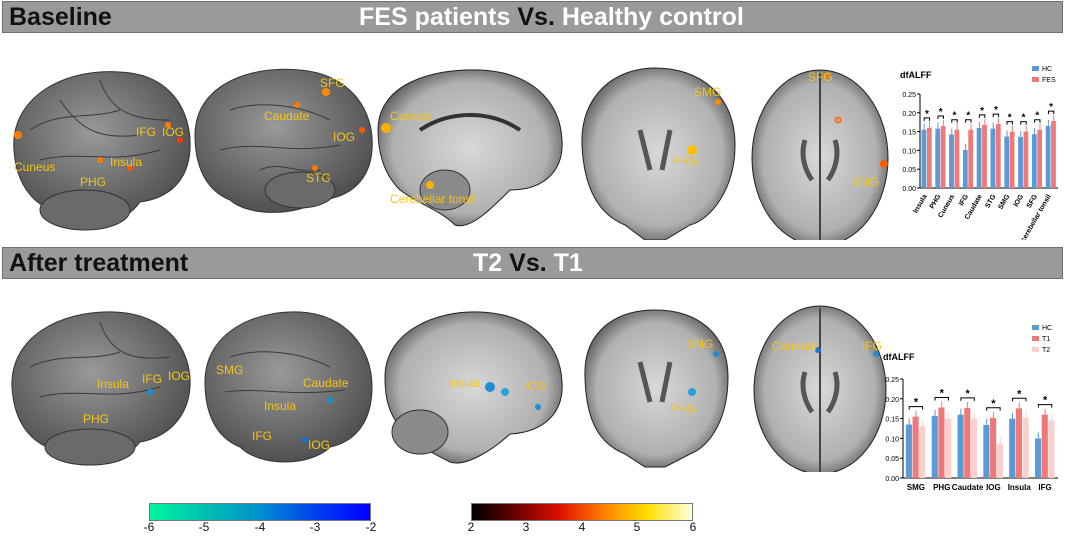 The image size is (1065, 537). What do you see at coordinates (288, 387) in the screenshot?
I see `medial-surface-brain-t` at bounding box center [288, 387].